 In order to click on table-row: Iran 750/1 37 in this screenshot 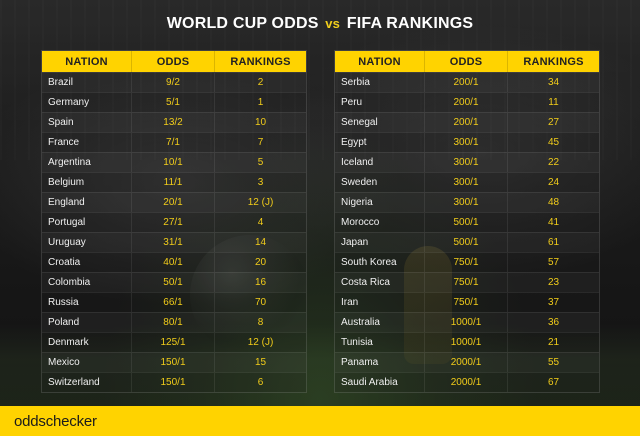, I will do `click(467, 302)`.